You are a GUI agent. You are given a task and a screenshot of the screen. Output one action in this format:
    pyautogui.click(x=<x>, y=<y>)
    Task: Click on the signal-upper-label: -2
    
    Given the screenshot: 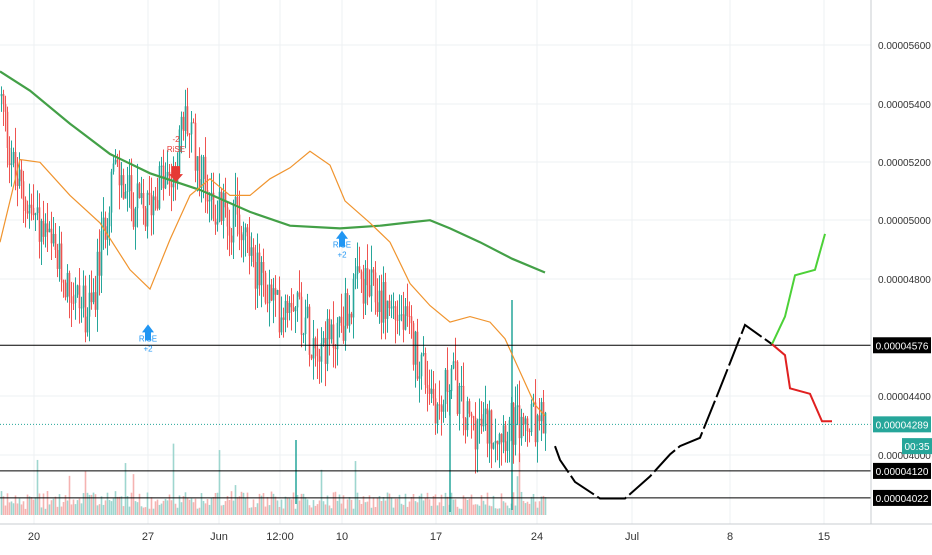 What is the action you would take?
    pyautogui.click(x=176, y=139)
    